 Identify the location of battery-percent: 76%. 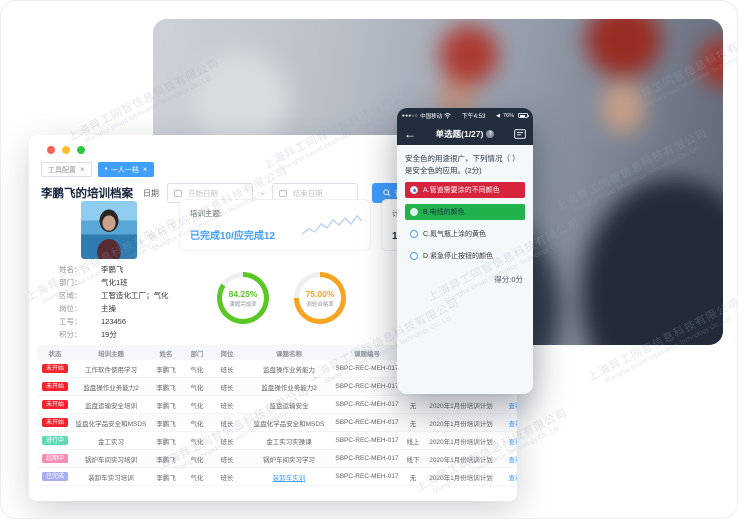
(508, 115).